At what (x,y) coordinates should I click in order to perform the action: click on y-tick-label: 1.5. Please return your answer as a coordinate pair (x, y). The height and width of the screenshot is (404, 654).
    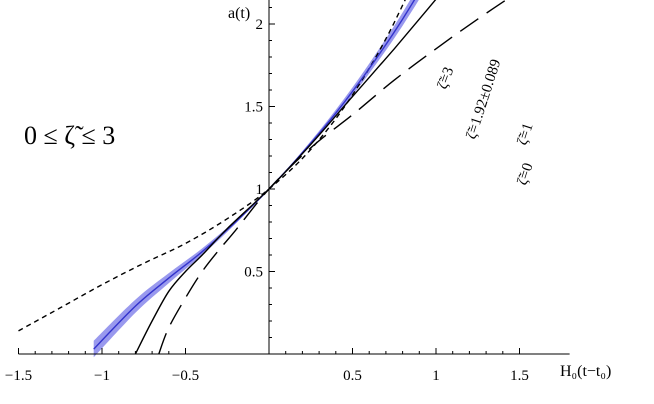
    Looking at the image, I should click on (253, 108).